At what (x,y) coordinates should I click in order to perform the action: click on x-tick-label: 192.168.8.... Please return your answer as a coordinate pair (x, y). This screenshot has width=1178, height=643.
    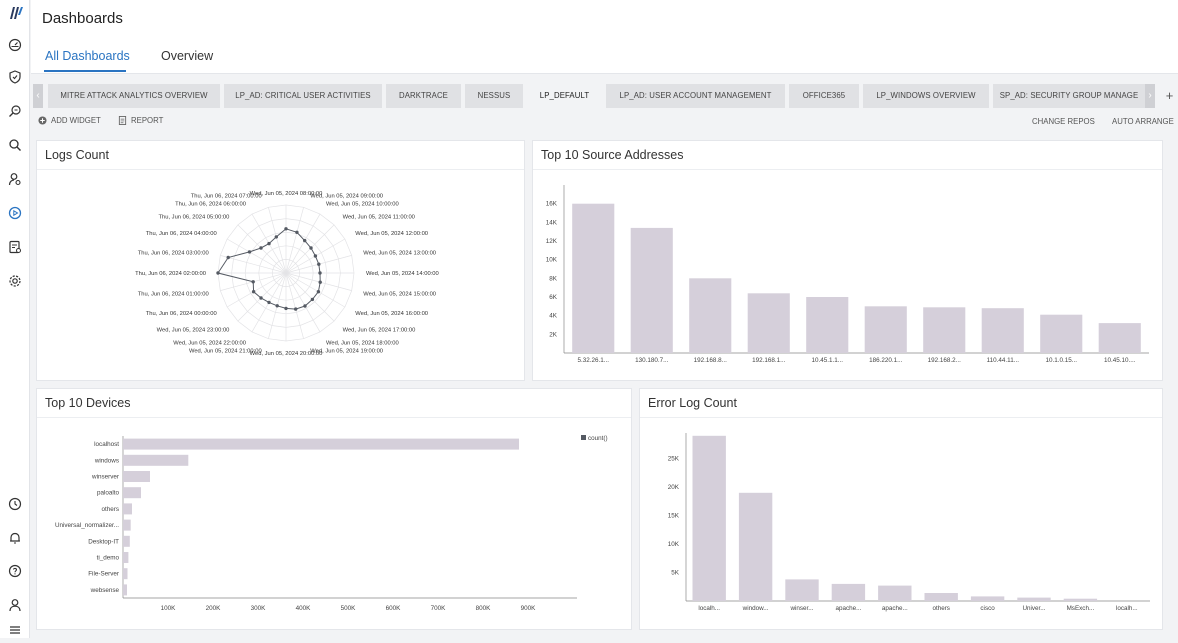
    Looking at the image, I should click on (711, 360).